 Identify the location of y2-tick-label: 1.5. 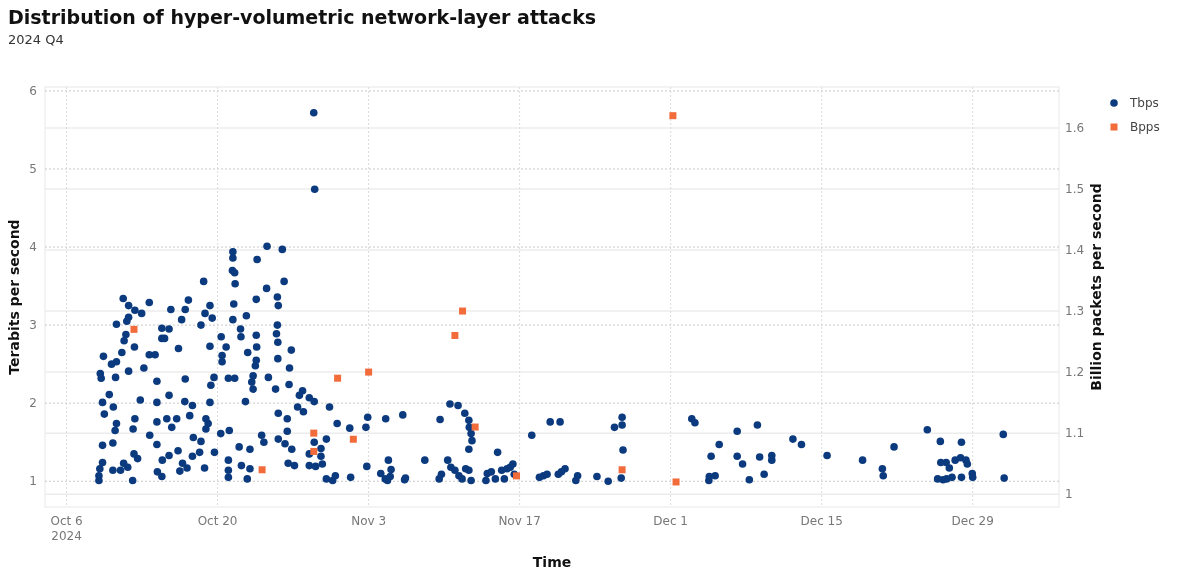
(1075, 189).